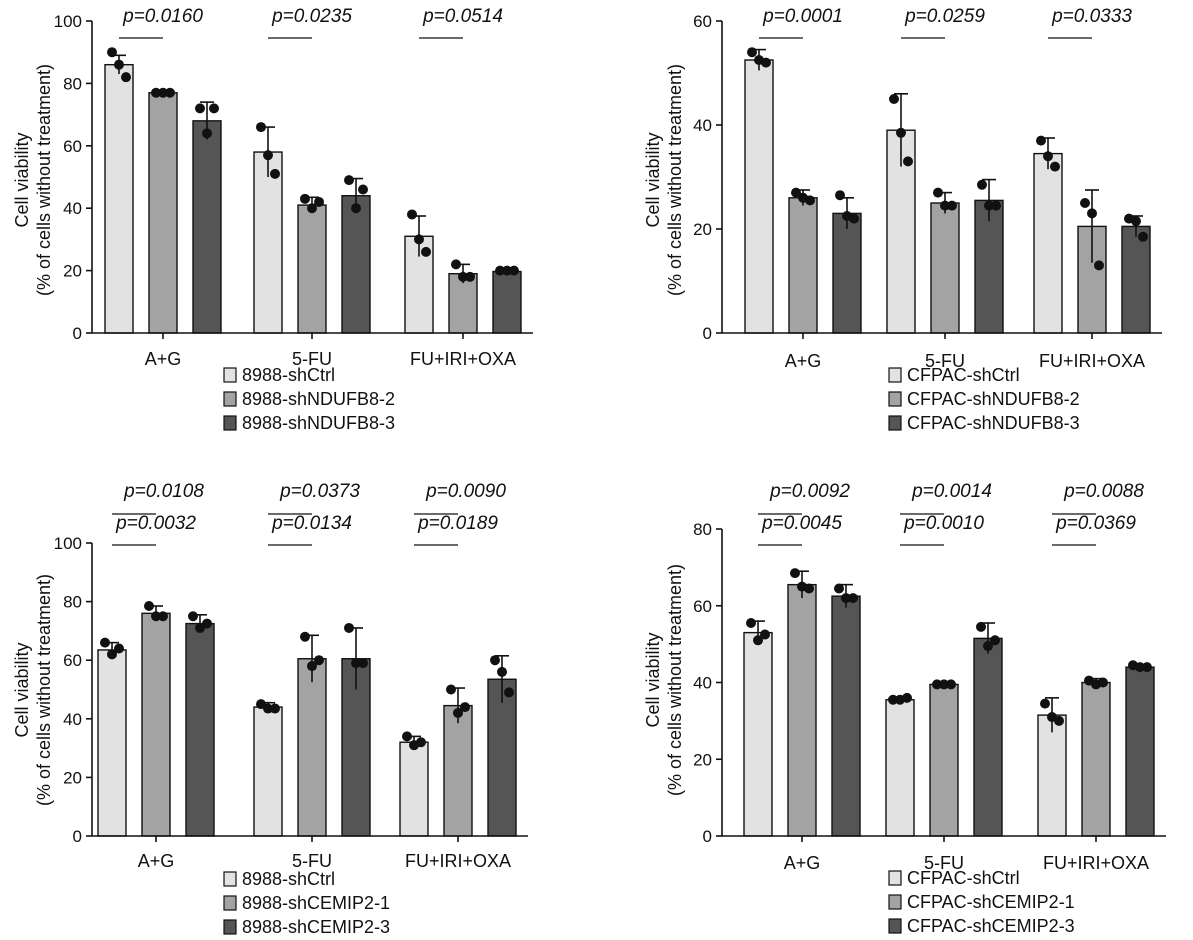  Describe the element at coordinates (758, 734) in the screenshot. I see `bar-cfpac-shctrl-a-g` at that location.